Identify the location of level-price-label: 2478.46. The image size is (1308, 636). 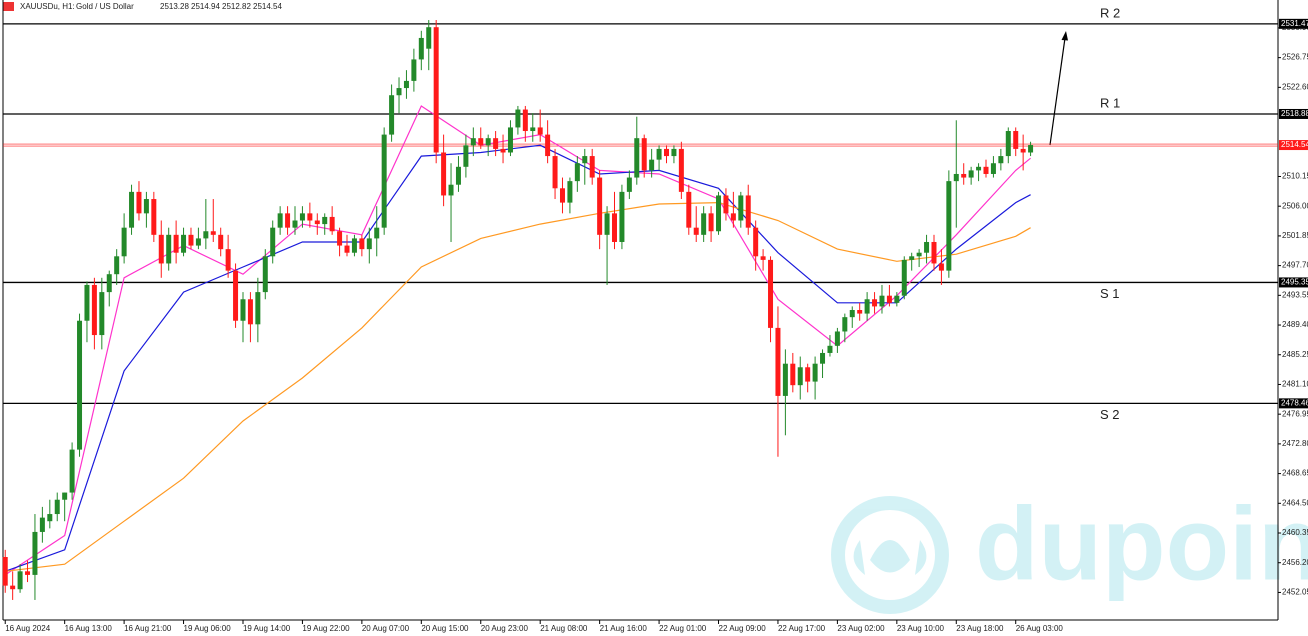
(1294, 402).